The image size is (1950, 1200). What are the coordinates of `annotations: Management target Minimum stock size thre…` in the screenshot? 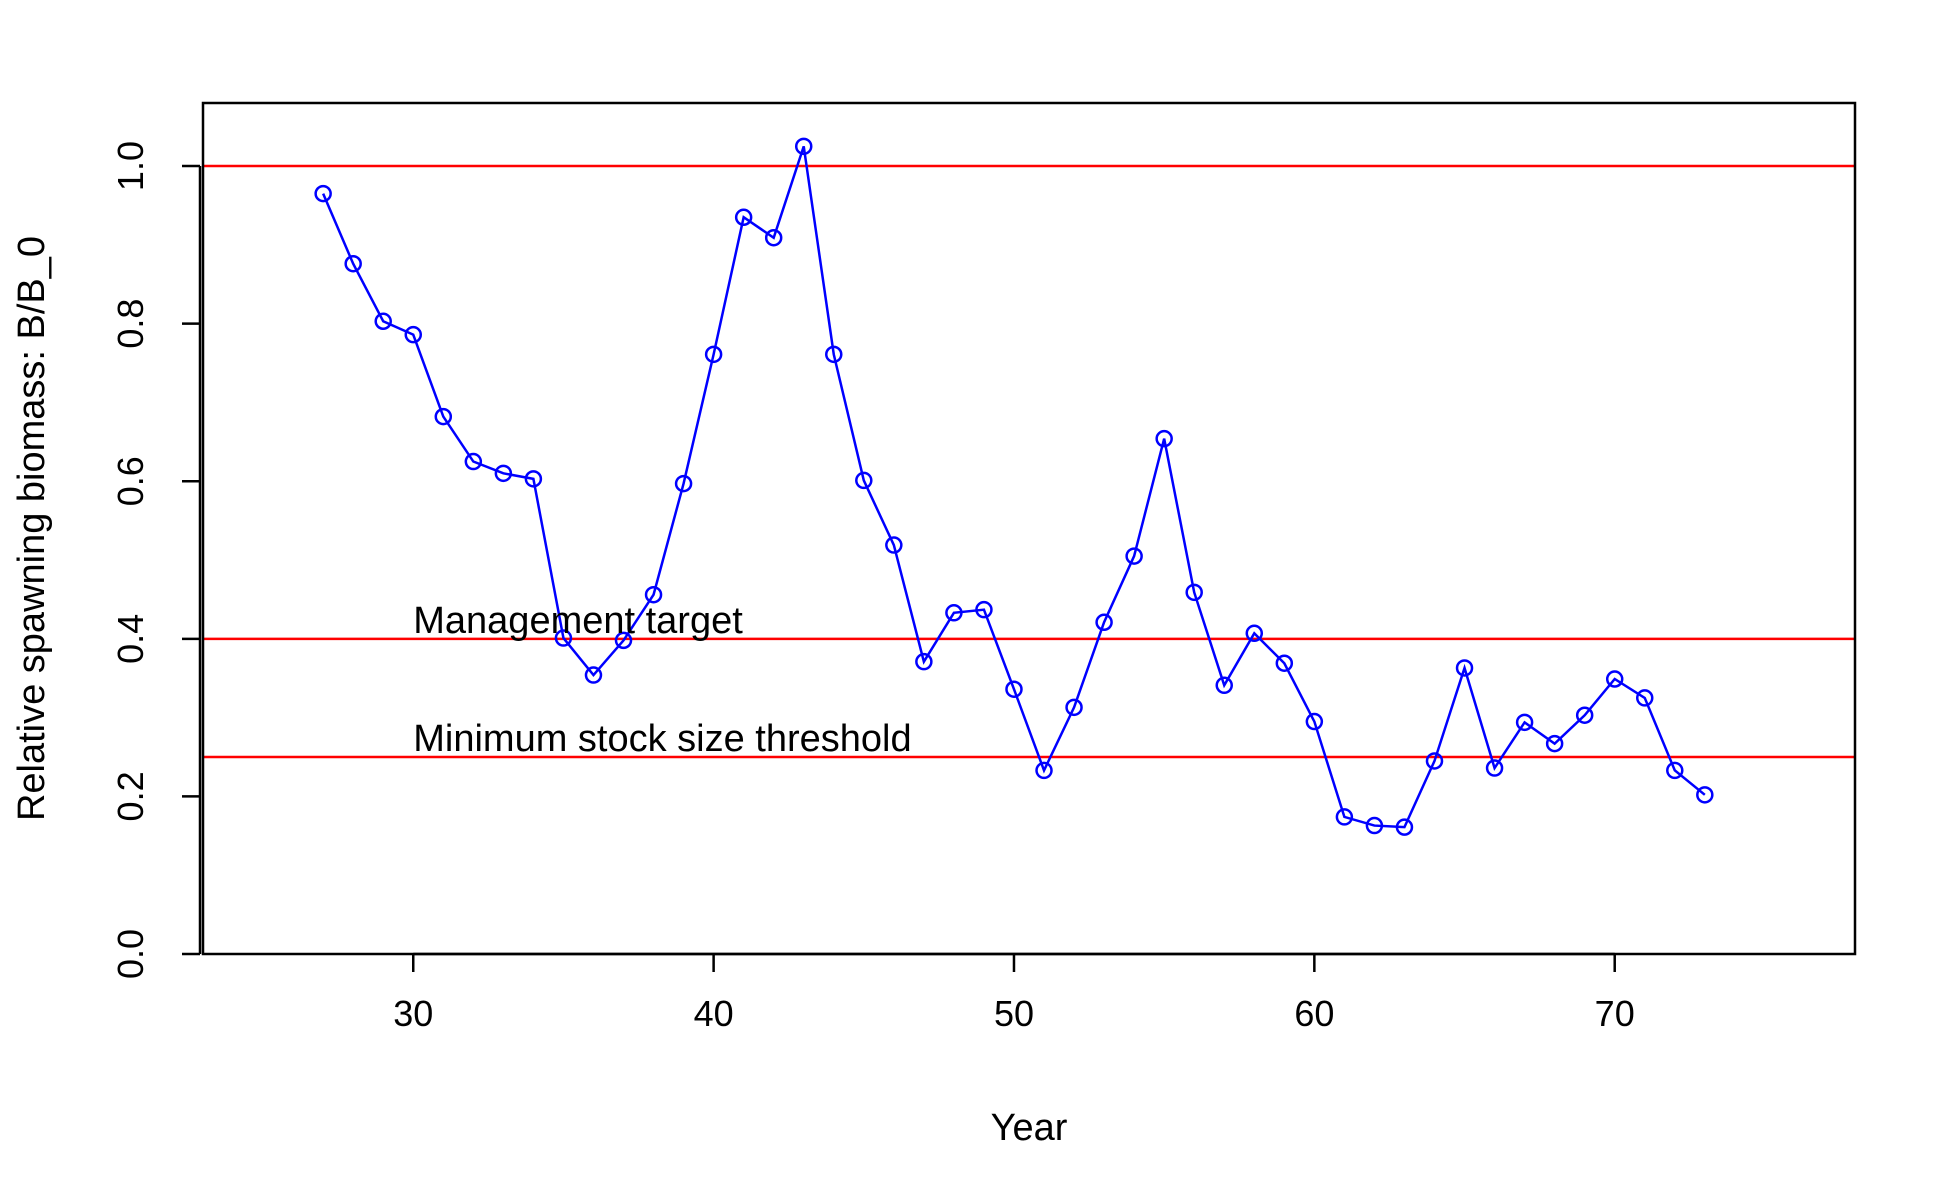 It's located at (662, 680).